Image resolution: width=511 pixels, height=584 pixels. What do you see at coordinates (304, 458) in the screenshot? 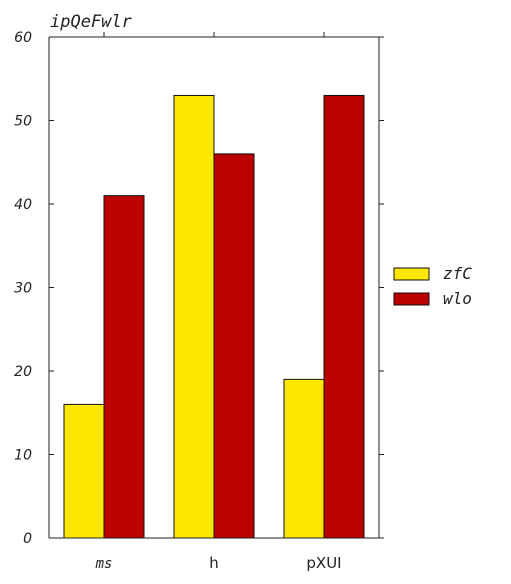
I see `bar-zfC-pXUI` at bounding box center [304, 458].